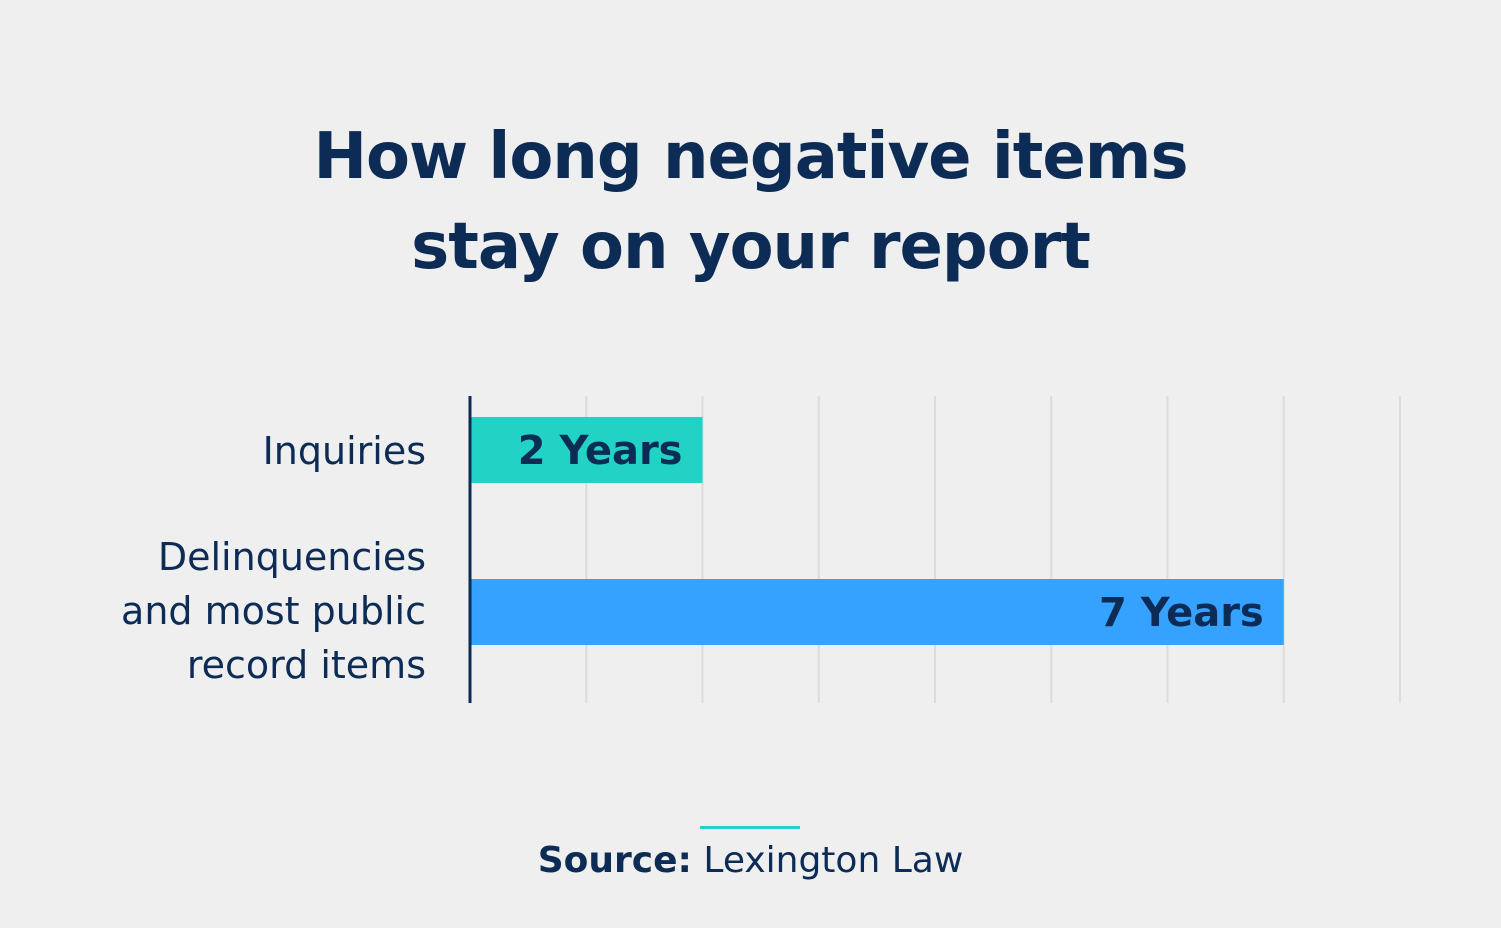 This screenshot has height=928, width=1501. I want to click on data-label-2: 7 Years, so click(1181, 613).